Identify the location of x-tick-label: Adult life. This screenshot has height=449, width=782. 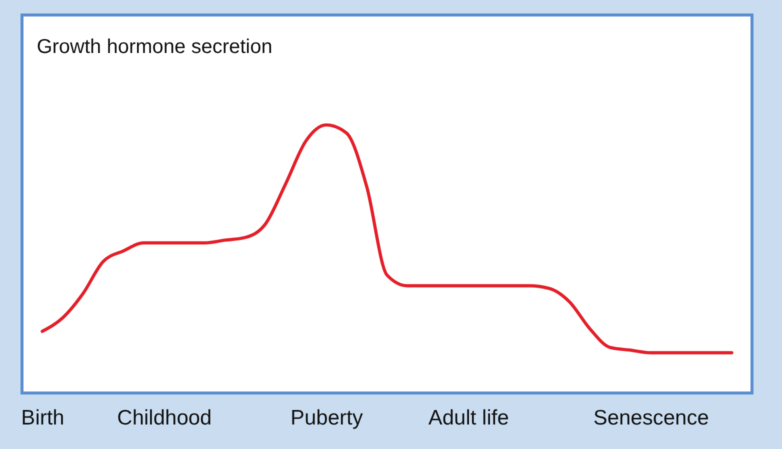
(468, 418).